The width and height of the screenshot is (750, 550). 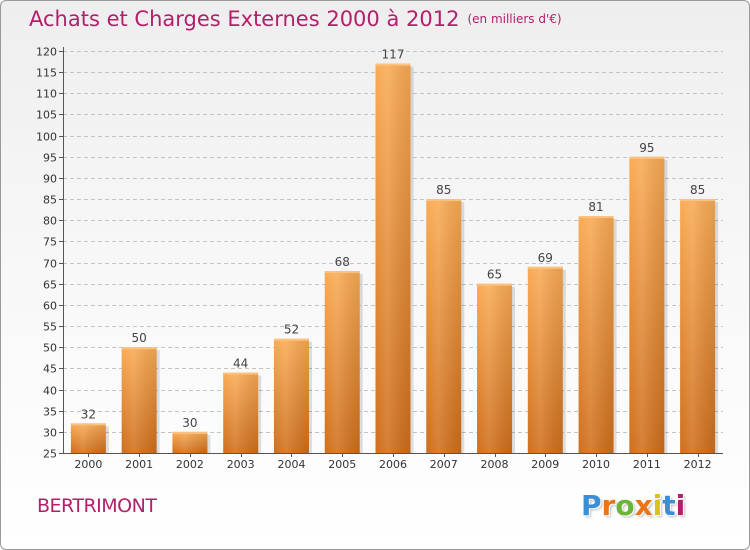 I want to click on bar-2001, so click(x=140, y=400).